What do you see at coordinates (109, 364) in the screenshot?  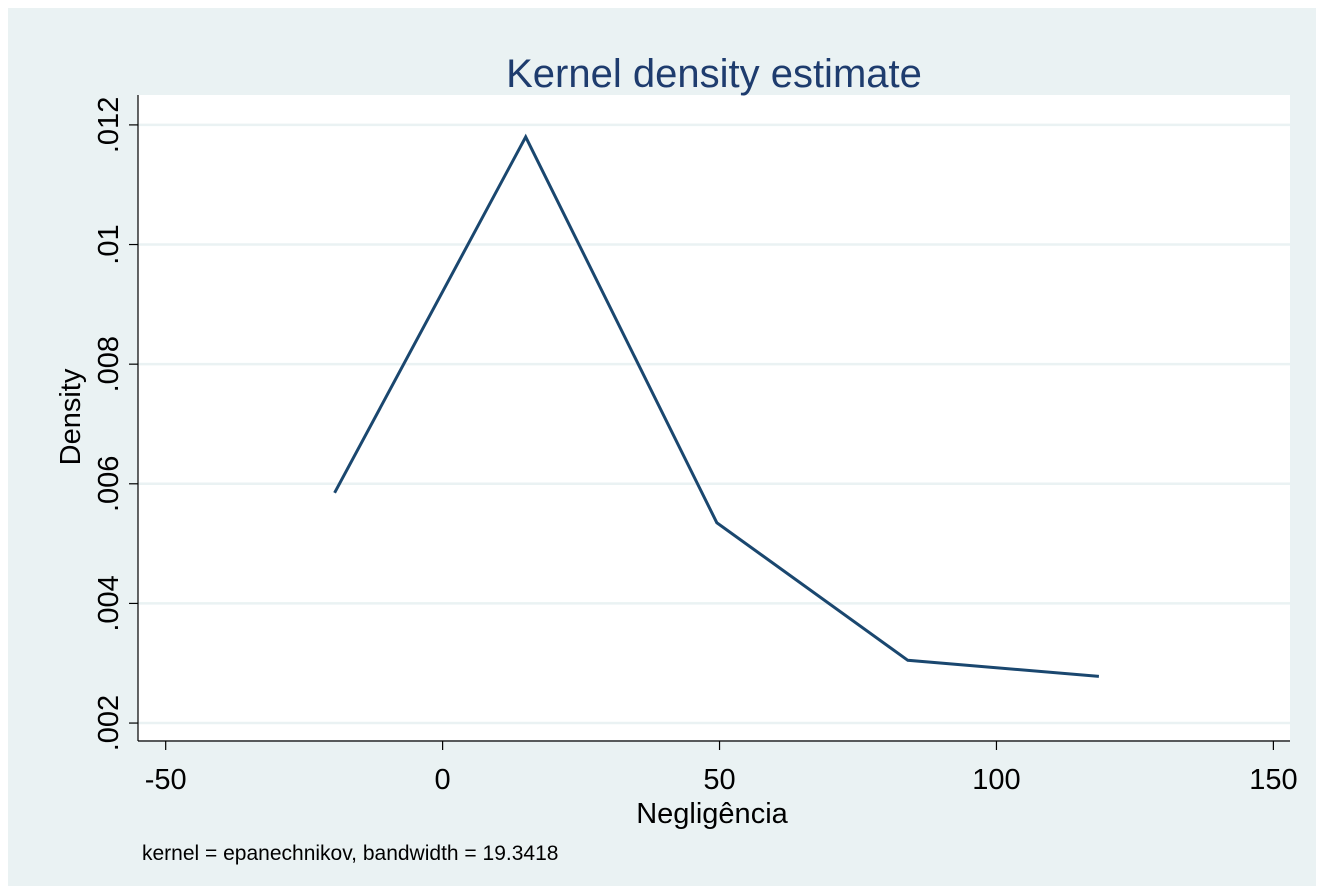 I see `y-tick-label: .008` at bounding box center [109, 364].